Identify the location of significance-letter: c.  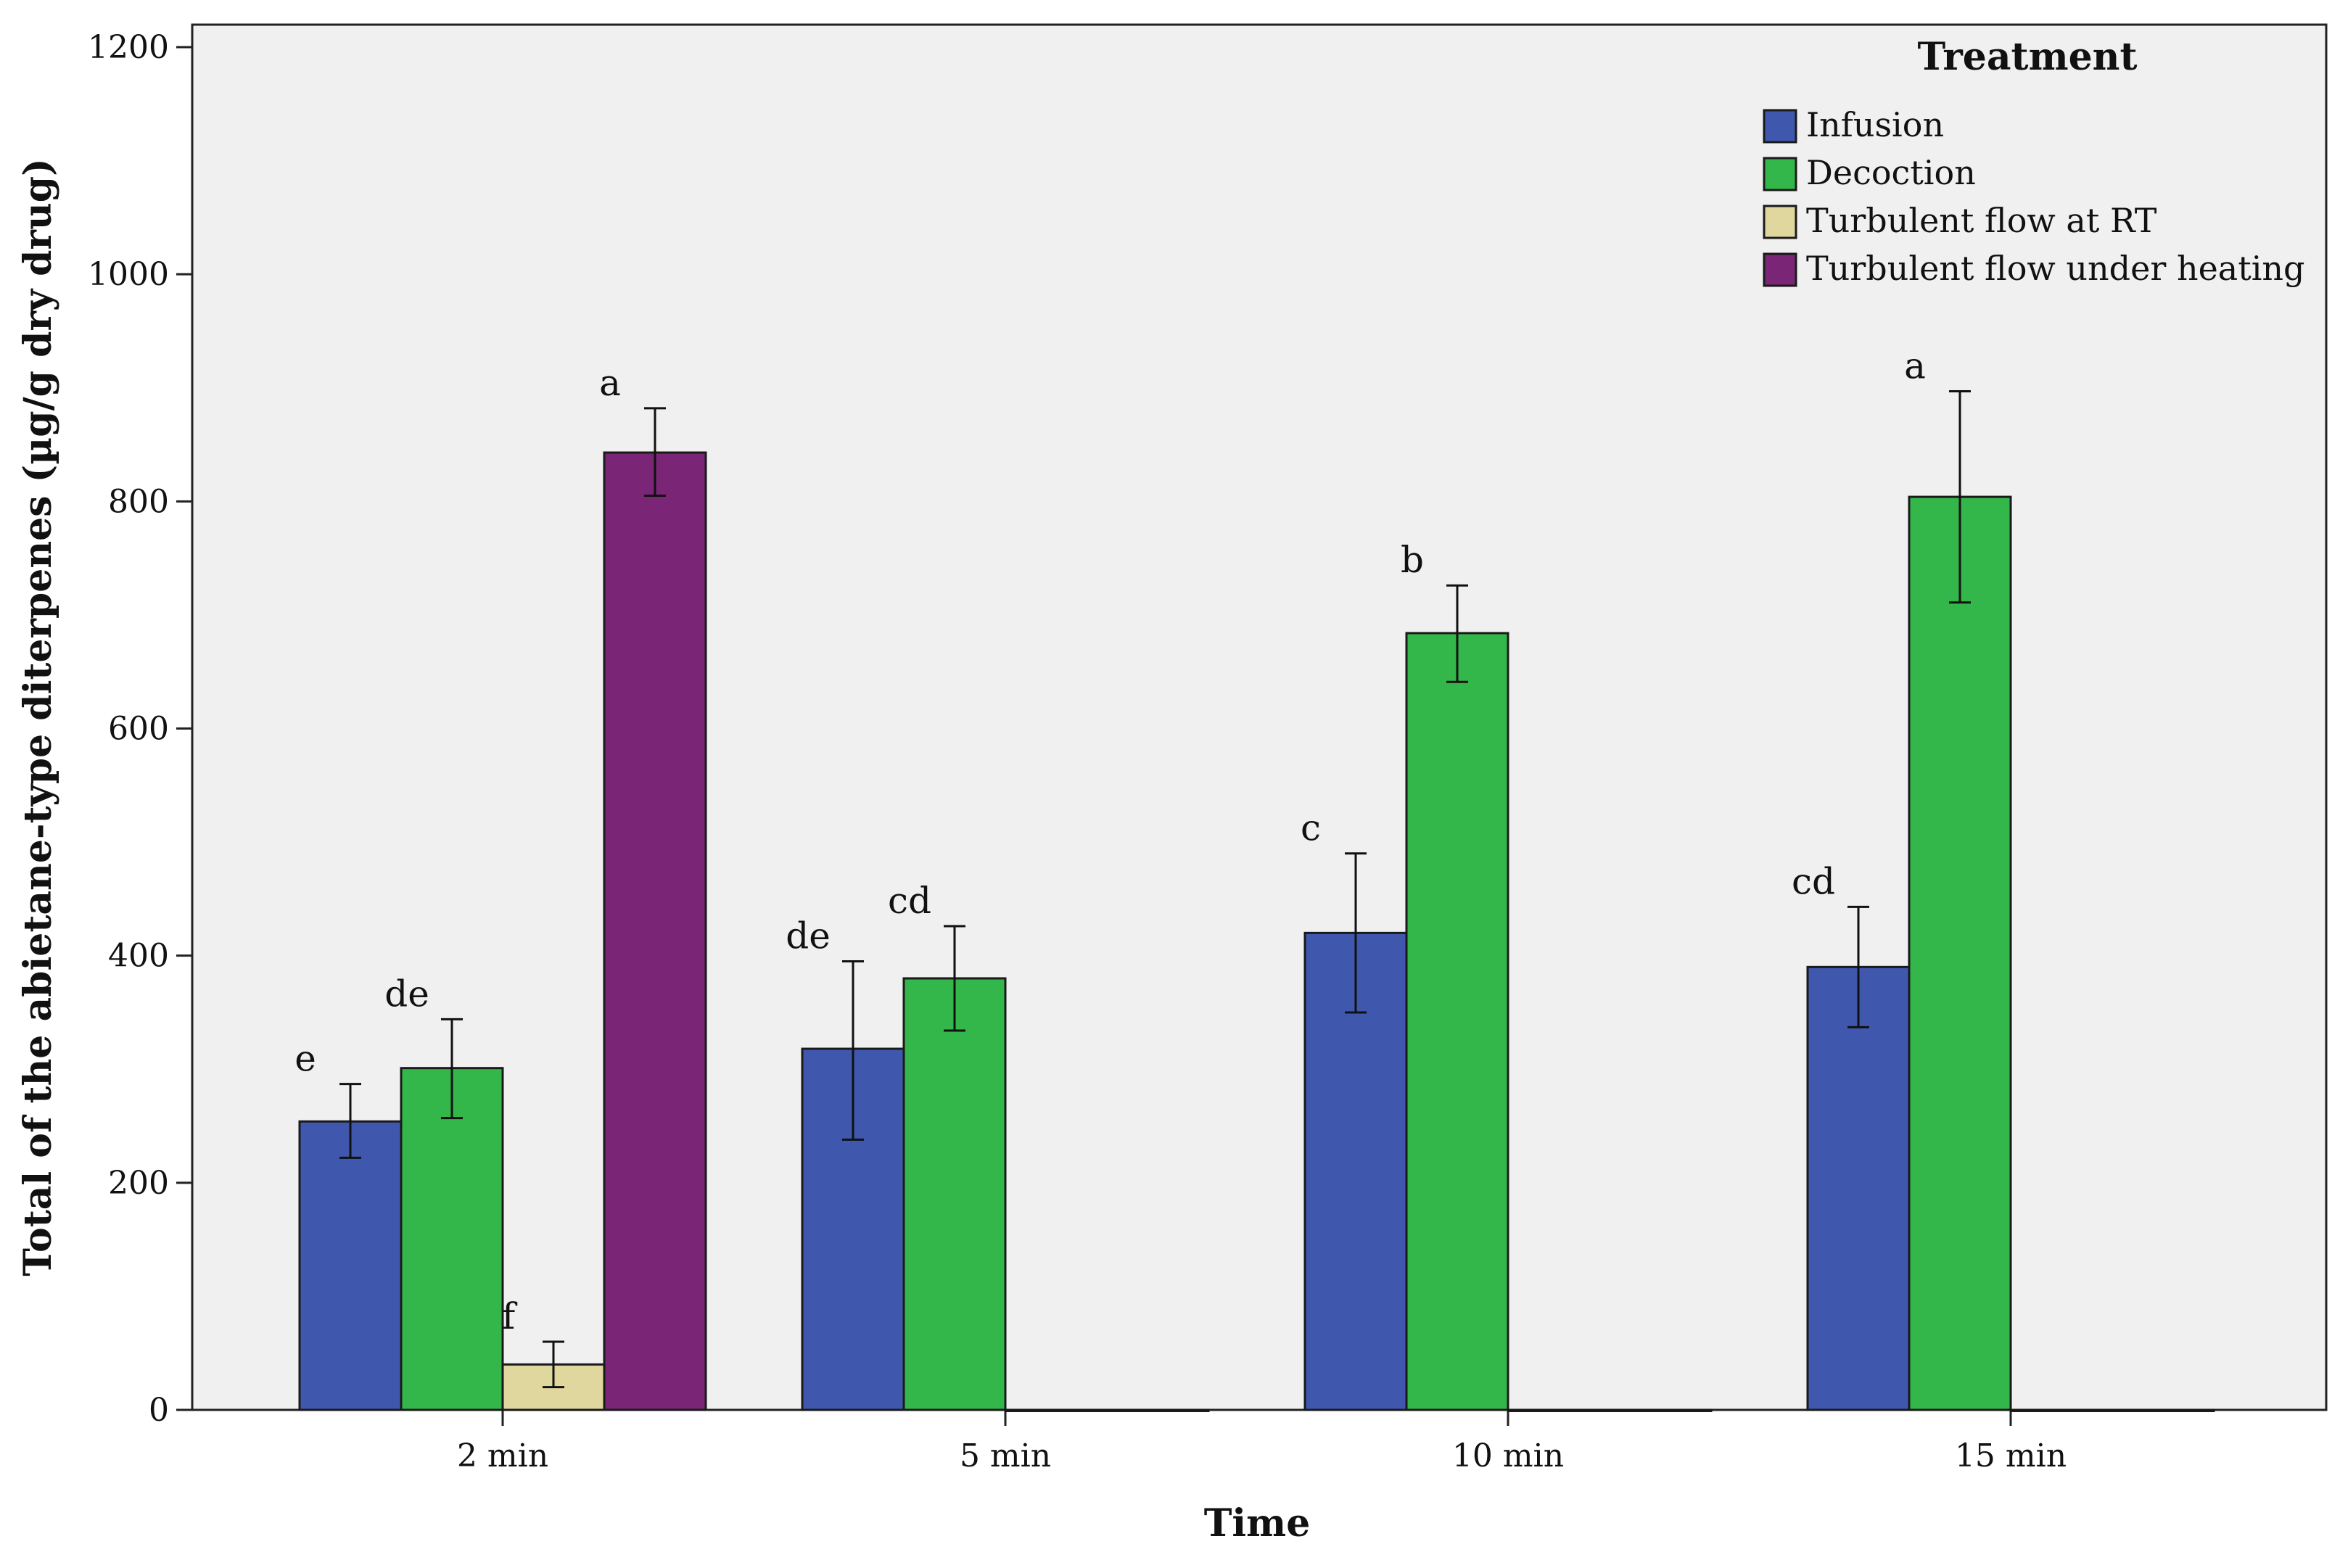
(1311, 828).